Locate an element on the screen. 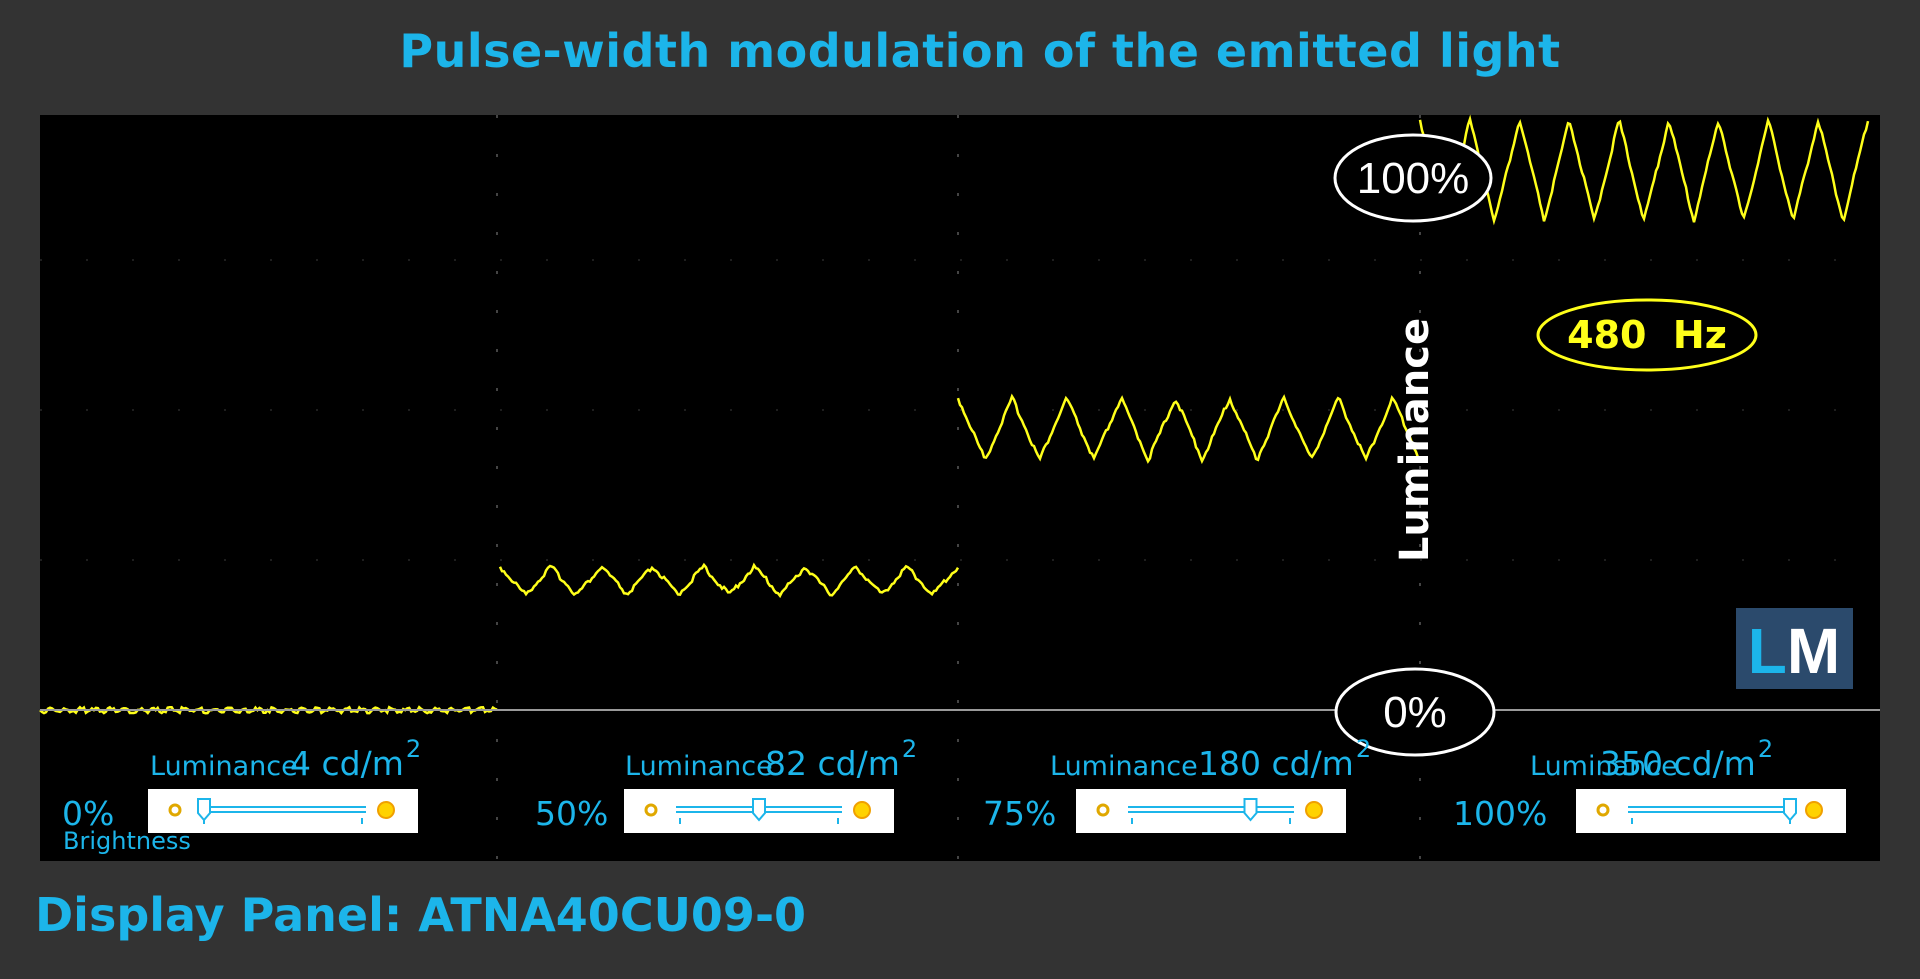 Image resolution: width=1920 pixels, height=979 pixels. display-panel-label: Display Panel: ATNA40CU09-0 is located at coordinates (421, 915).